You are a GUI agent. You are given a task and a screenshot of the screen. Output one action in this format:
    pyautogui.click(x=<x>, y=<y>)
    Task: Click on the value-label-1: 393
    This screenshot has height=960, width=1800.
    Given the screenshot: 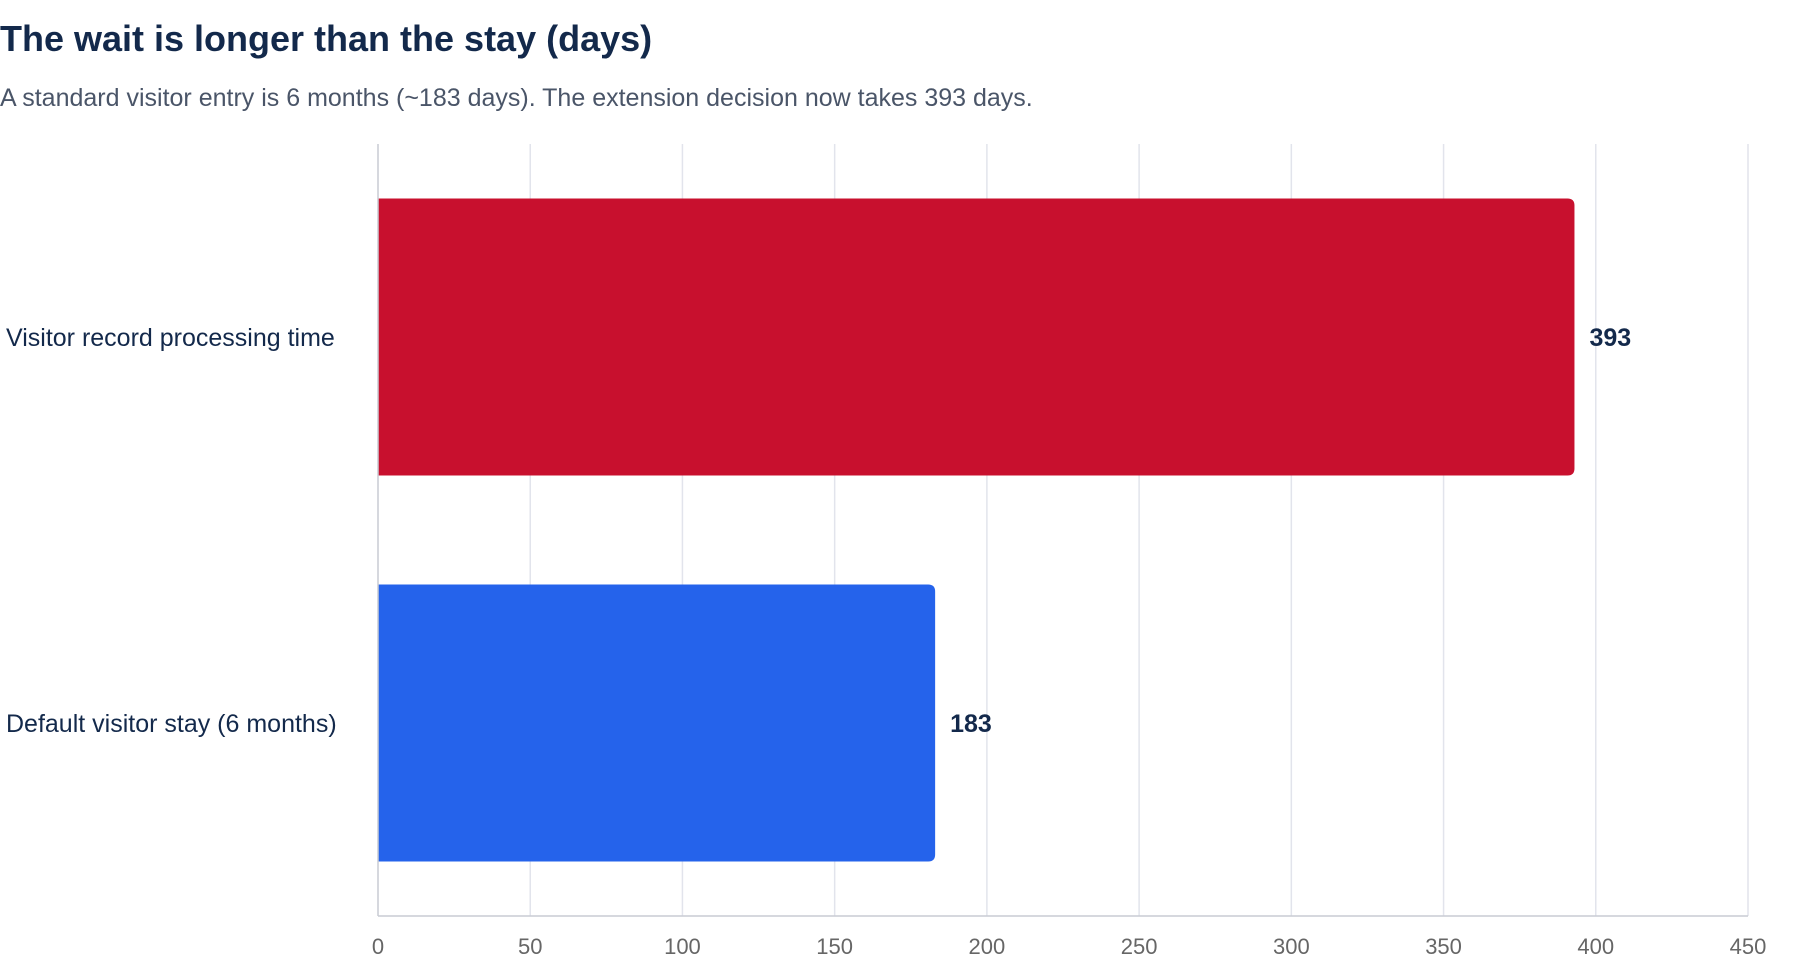 What is the action you would take?
    pyautogui.click(x=1610, y=338)
    